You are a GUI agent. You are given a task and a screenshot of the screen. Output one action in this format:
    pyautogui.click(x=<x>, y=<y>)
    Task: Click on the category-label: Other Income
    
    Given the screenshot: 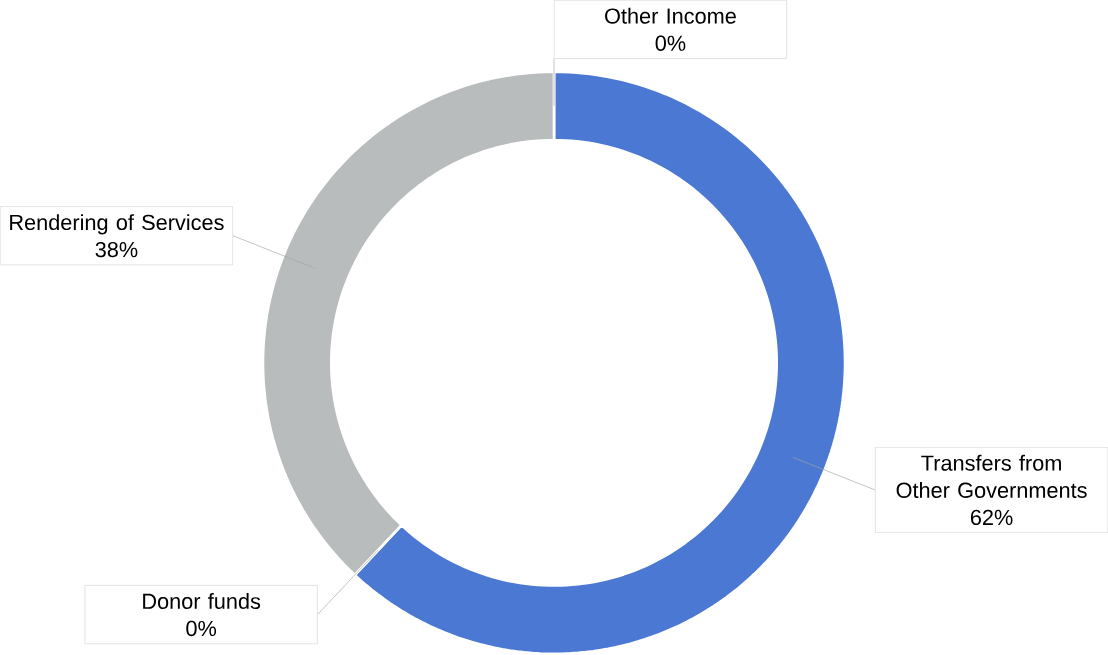 What is the action you would take?
    pyautogui.click(x=670, y=15)
    